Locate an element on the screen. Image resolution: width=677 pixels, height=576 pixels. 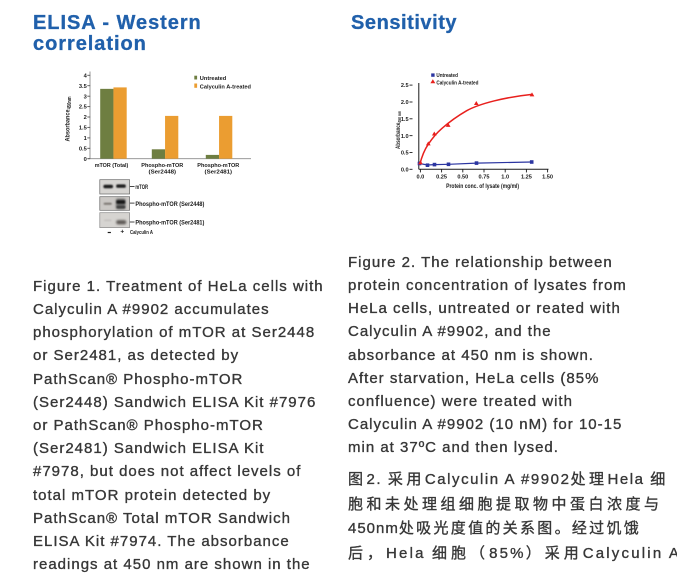
svg-text: 3 is located at coordinates (85, 97).